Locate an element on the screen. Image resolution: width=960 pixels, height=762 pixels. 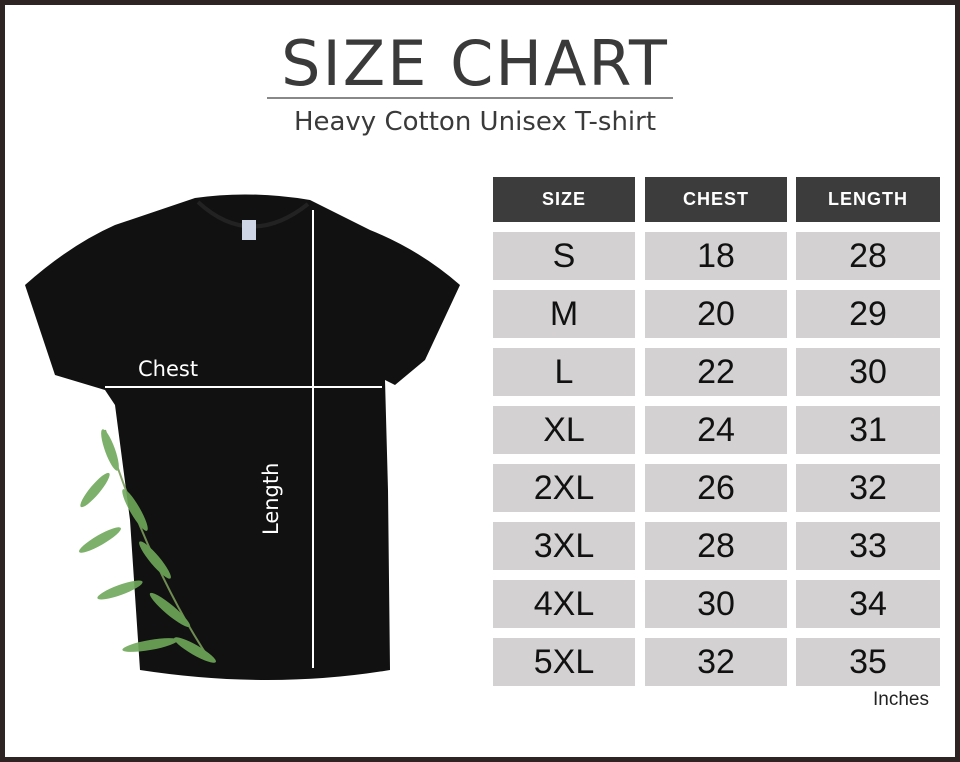
page-title: SIZE CHART is located at coordinates (475, 63).